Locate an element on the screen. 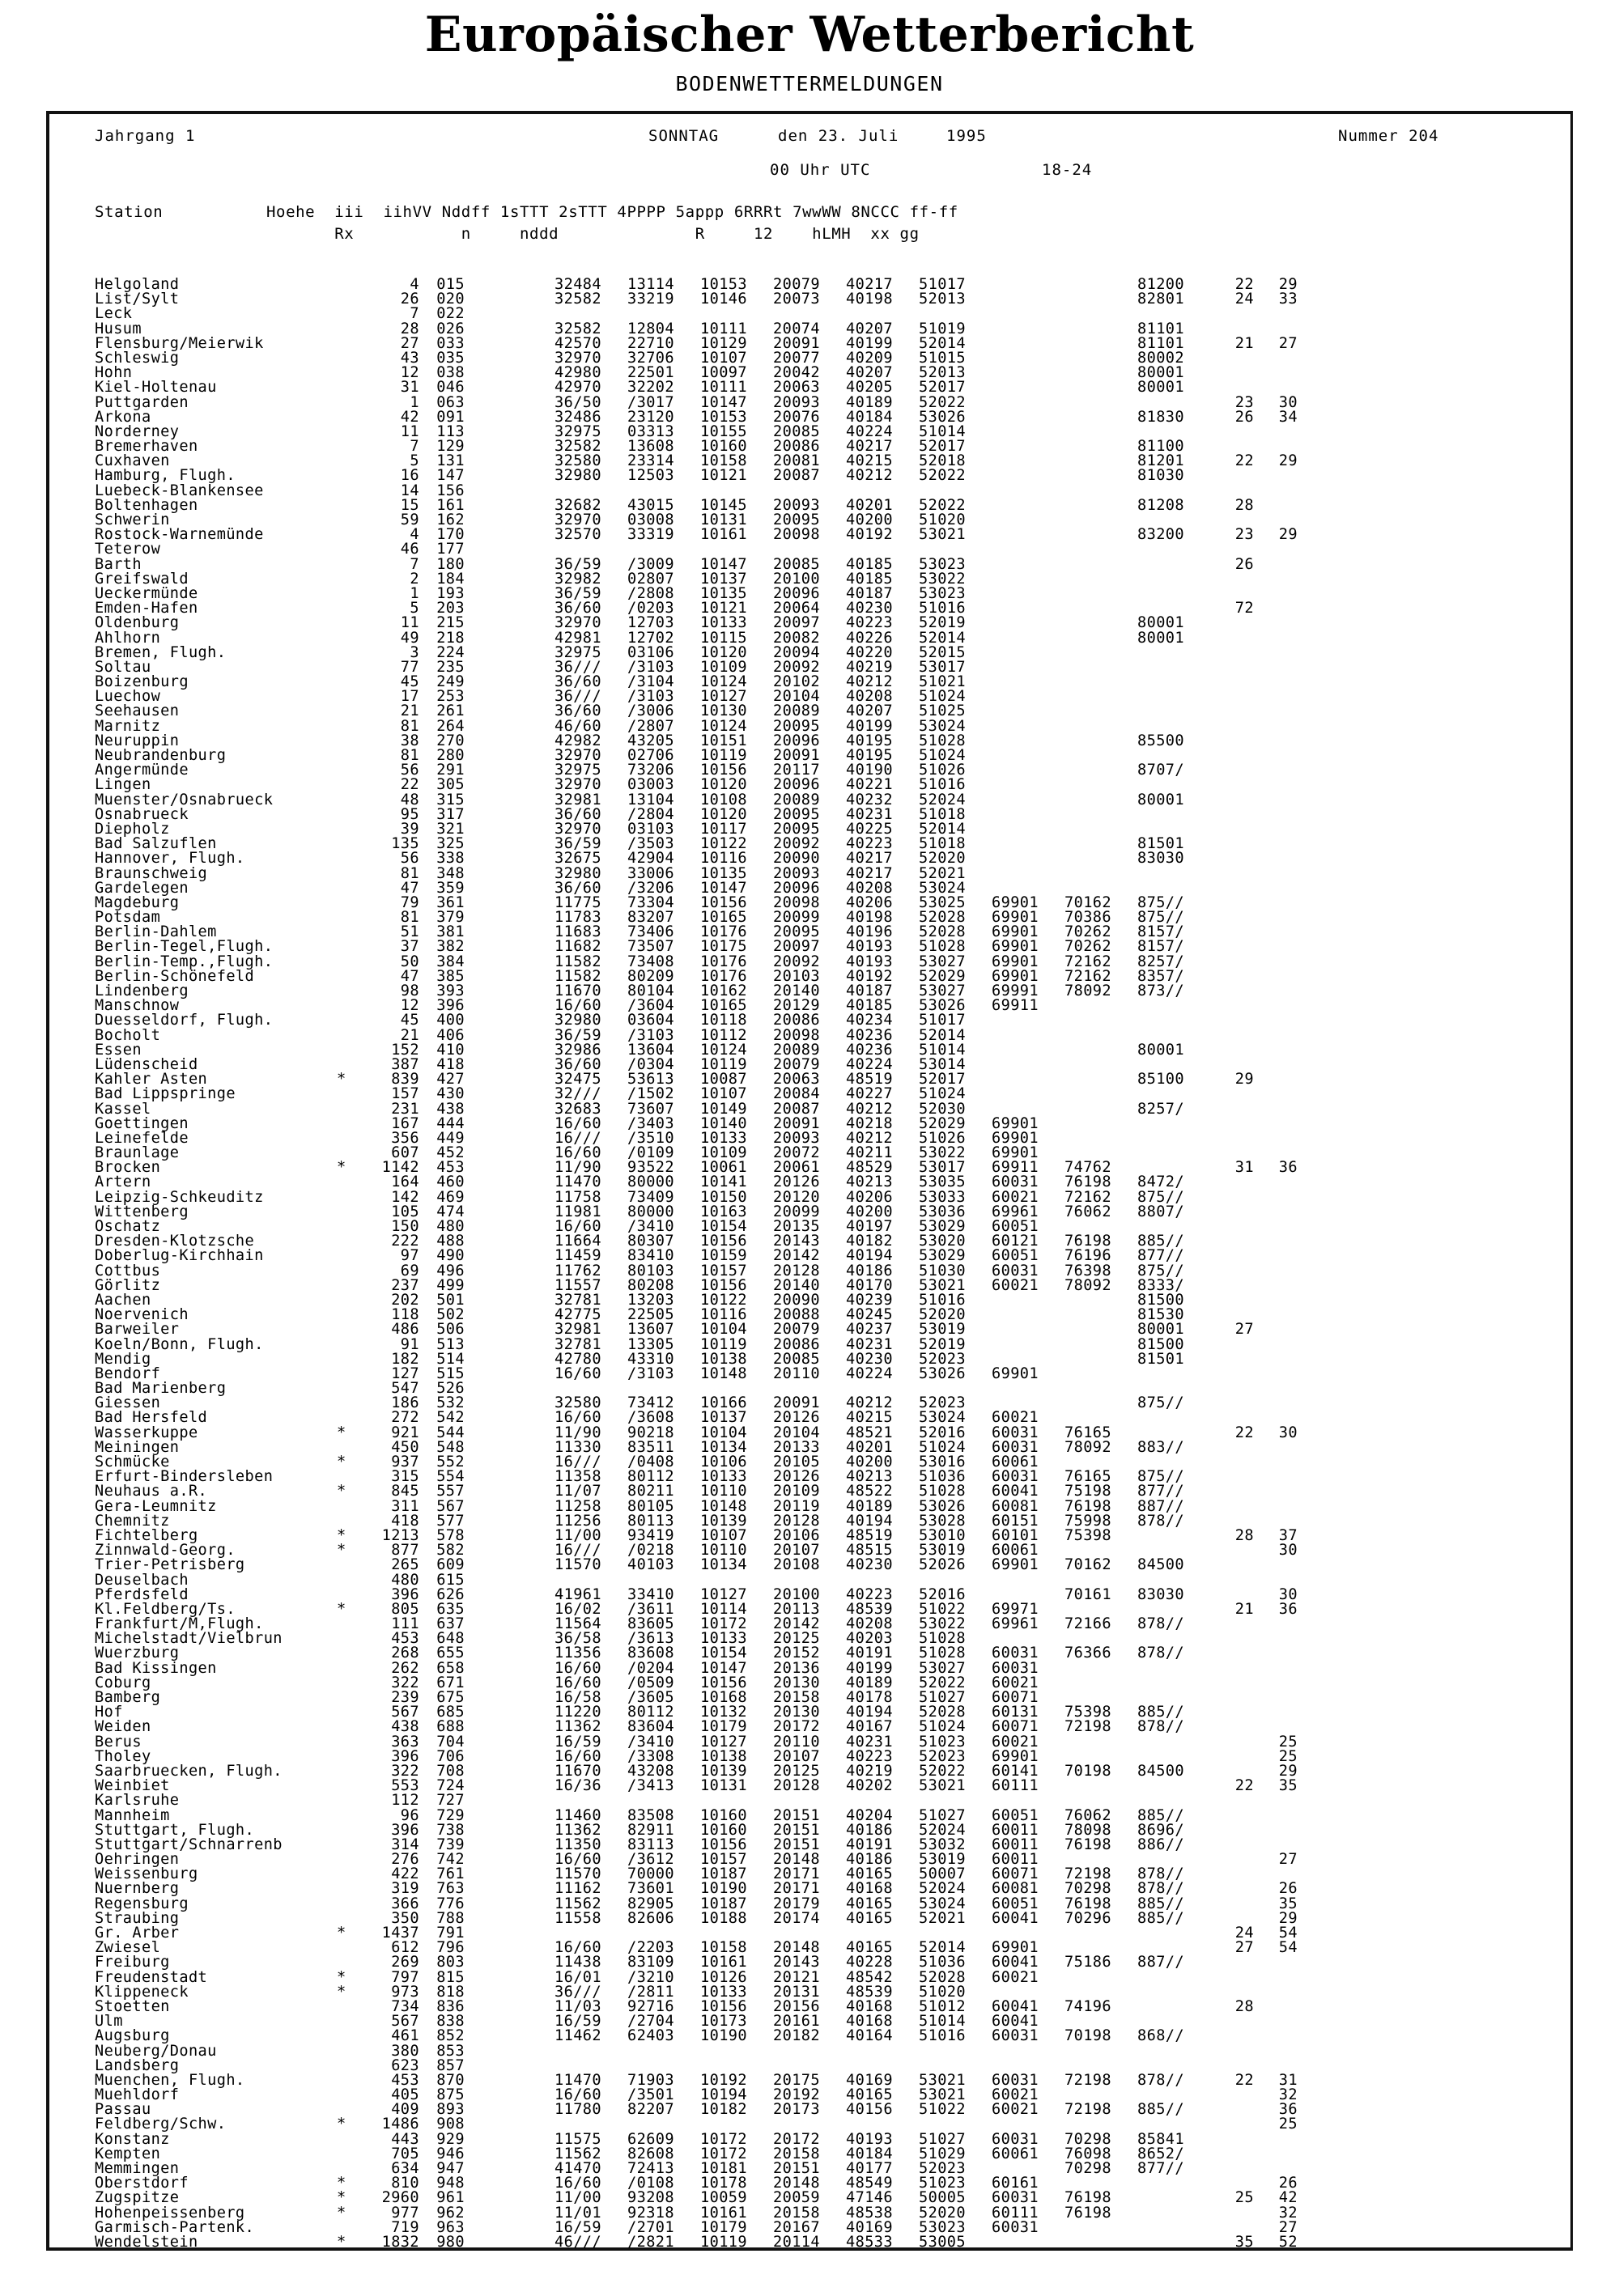 This screenshot has width=1619, height=2296. station-elevation: 547 is located at coordinates (405, 1389).